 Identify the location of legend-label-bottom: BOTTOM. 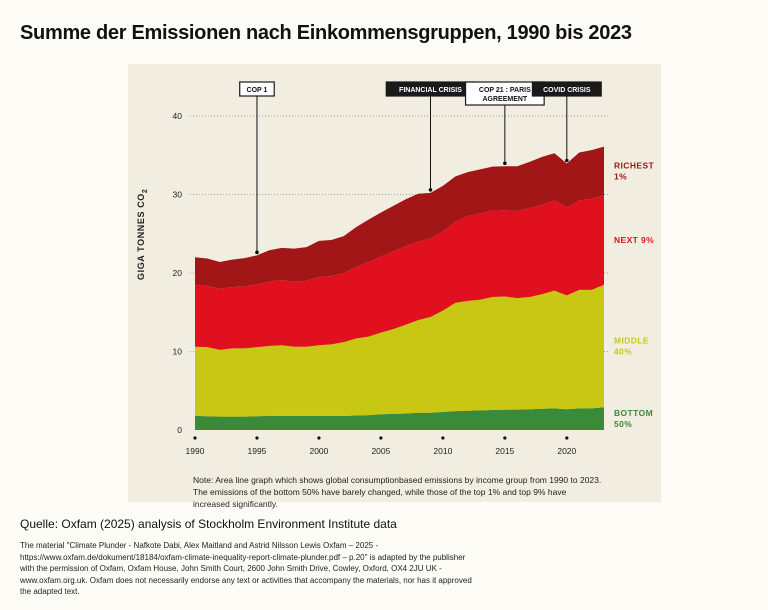
(633, 413).